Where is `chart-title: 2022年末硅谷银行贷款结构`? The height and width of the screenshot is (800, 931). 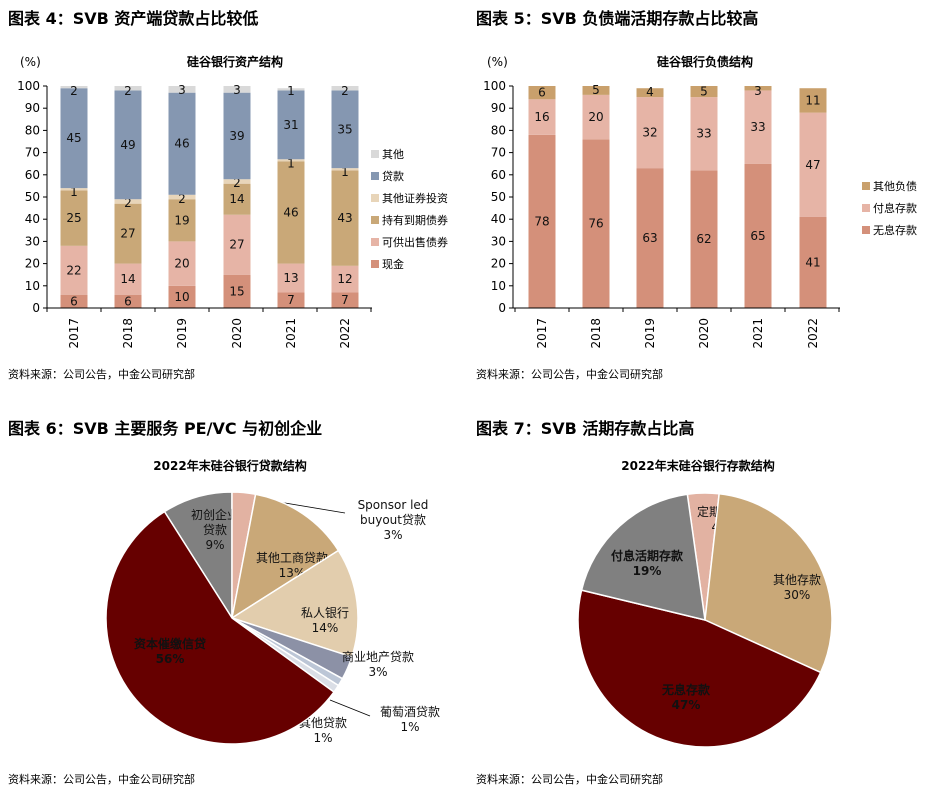 chart-title: 2022年末硅谷银行贷款结构 is located at coordinates (229, 465).